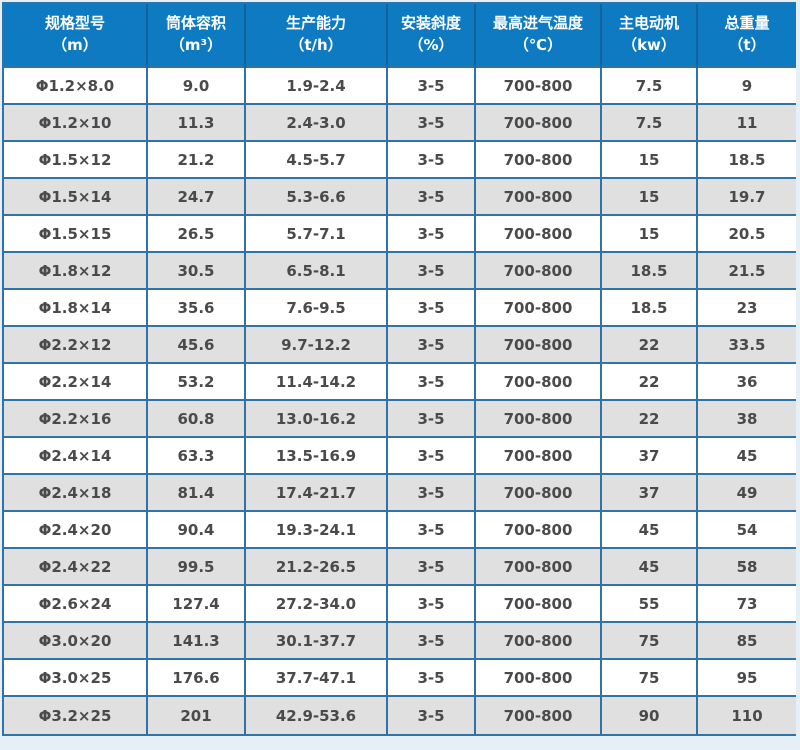 Image resolution: width=800 pixels, height=750 pixels. I want to click on spec-cell: 63.3, so click(197, 456).